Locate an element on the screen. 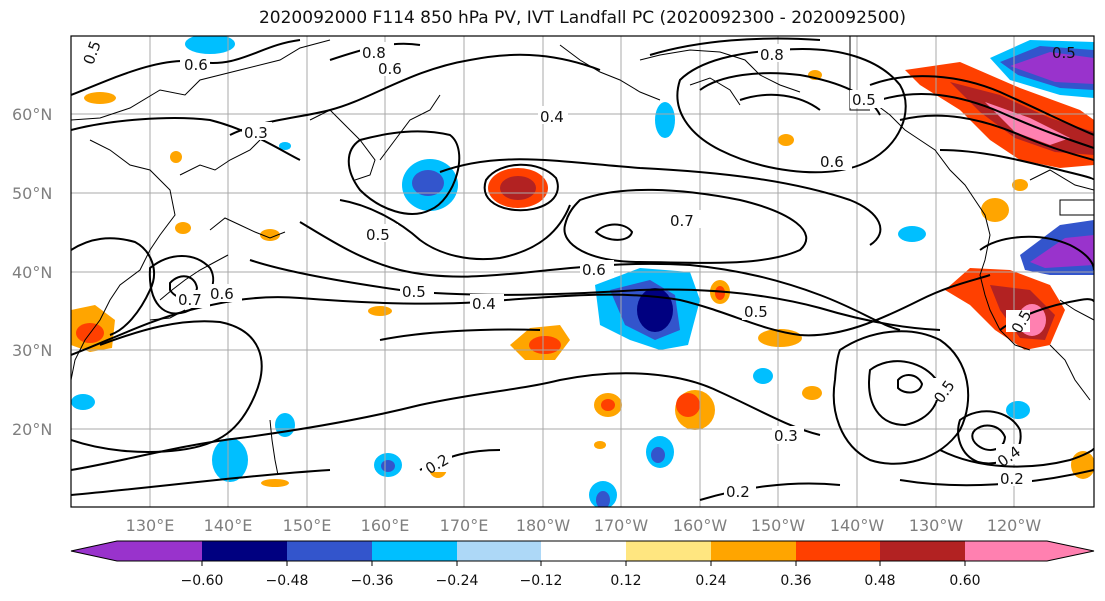  lon-label: 170°W is located at coordinates (621, 525).